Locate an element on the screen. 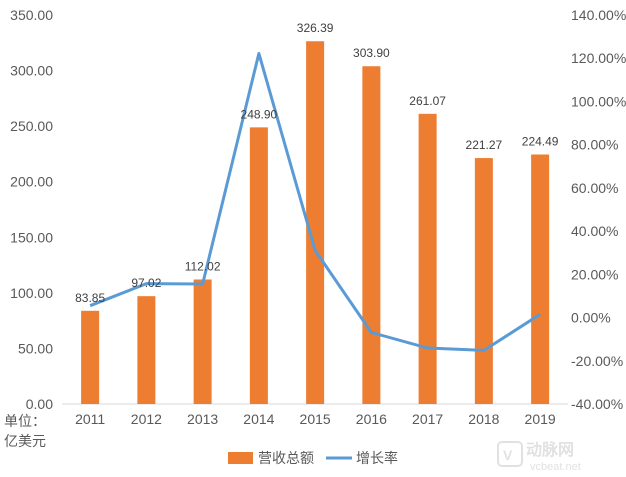 This screenshot has width=626, height=477. watermark-cn: 动脉网 is located at coordinates (550, 449).